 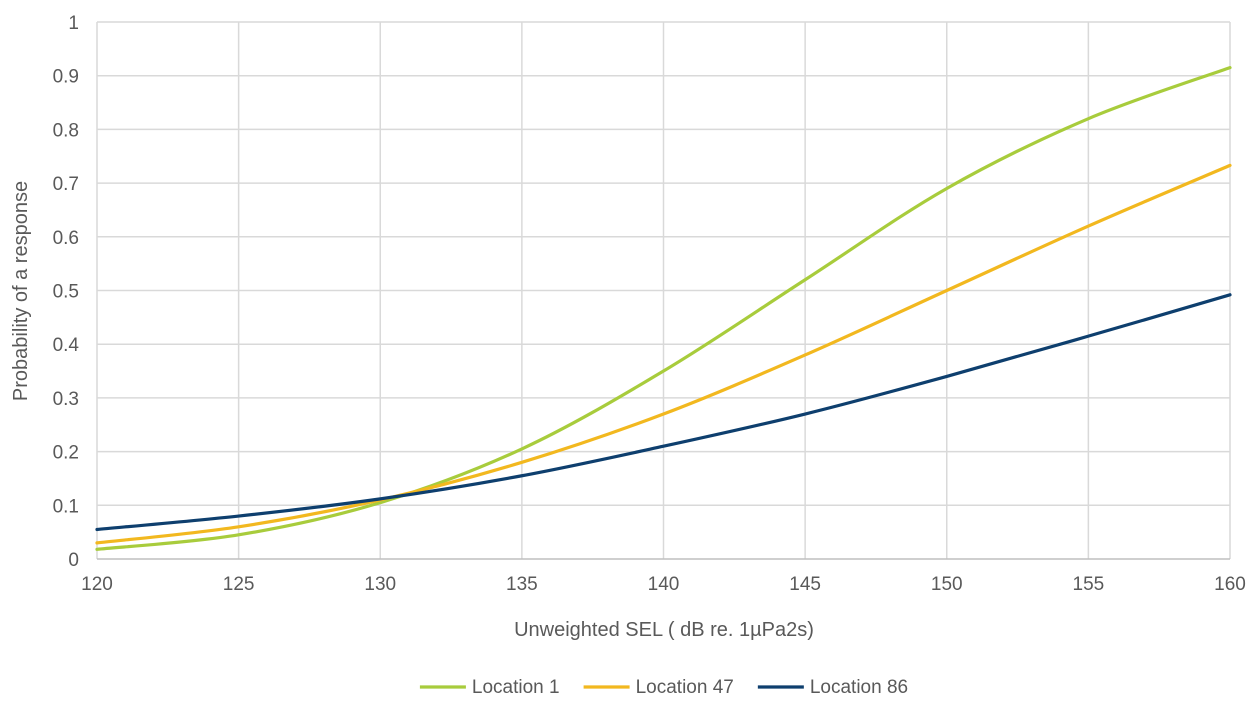 I want to click on y-tick-label: 0.1, so click(x=66, y=506).